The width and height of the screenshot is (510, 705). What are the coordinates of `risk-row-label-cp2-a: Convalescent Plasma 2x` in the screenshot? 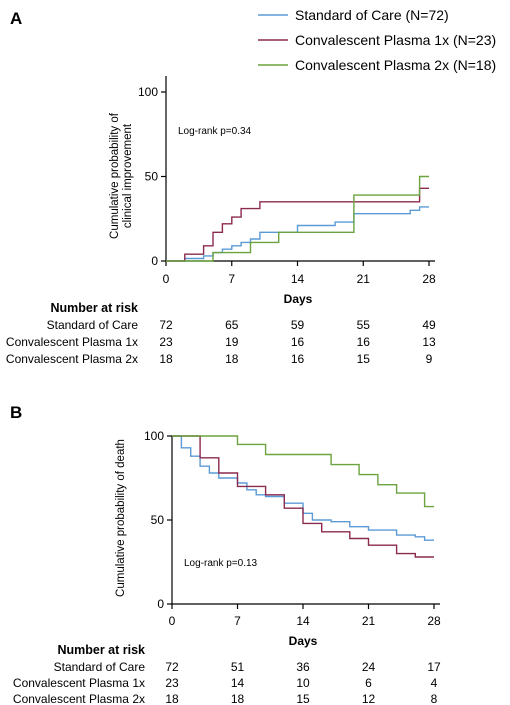 It's located at (72, 359).